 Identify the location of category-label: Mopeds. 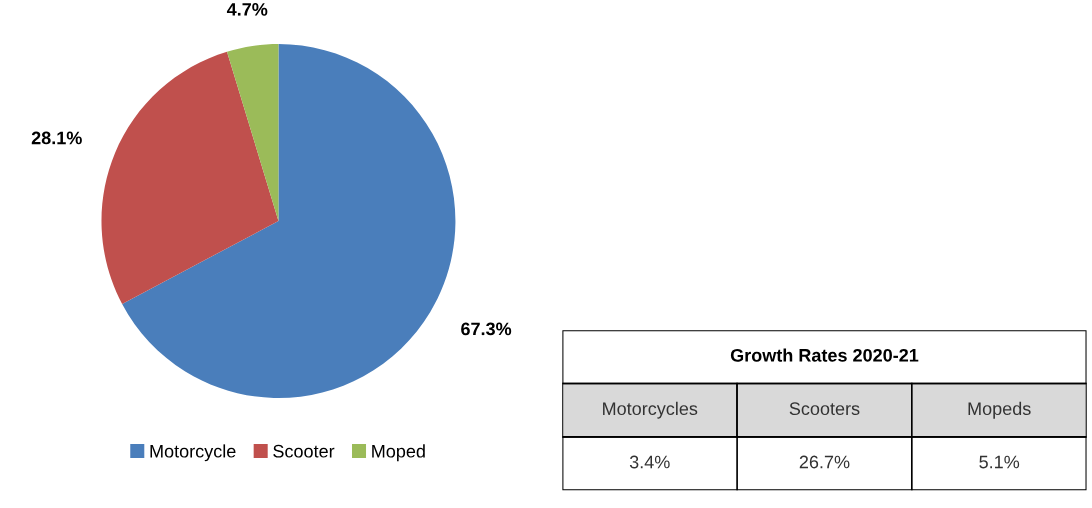
(999, 410).